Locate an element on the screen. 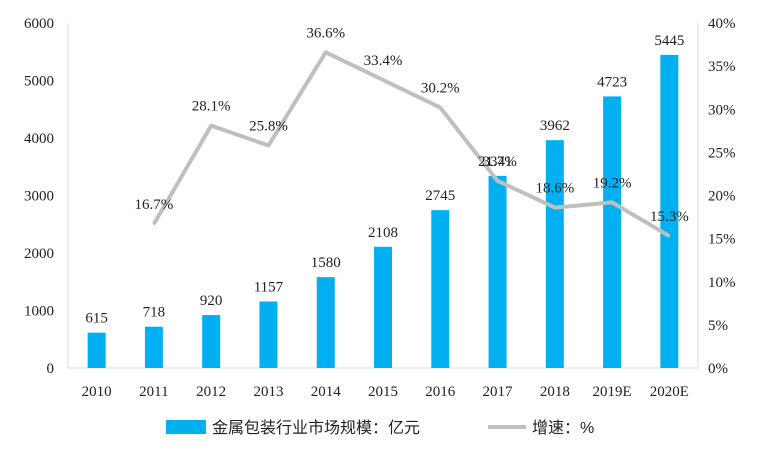  bar-value-label: 5445 is located at coordinates (669, 41).